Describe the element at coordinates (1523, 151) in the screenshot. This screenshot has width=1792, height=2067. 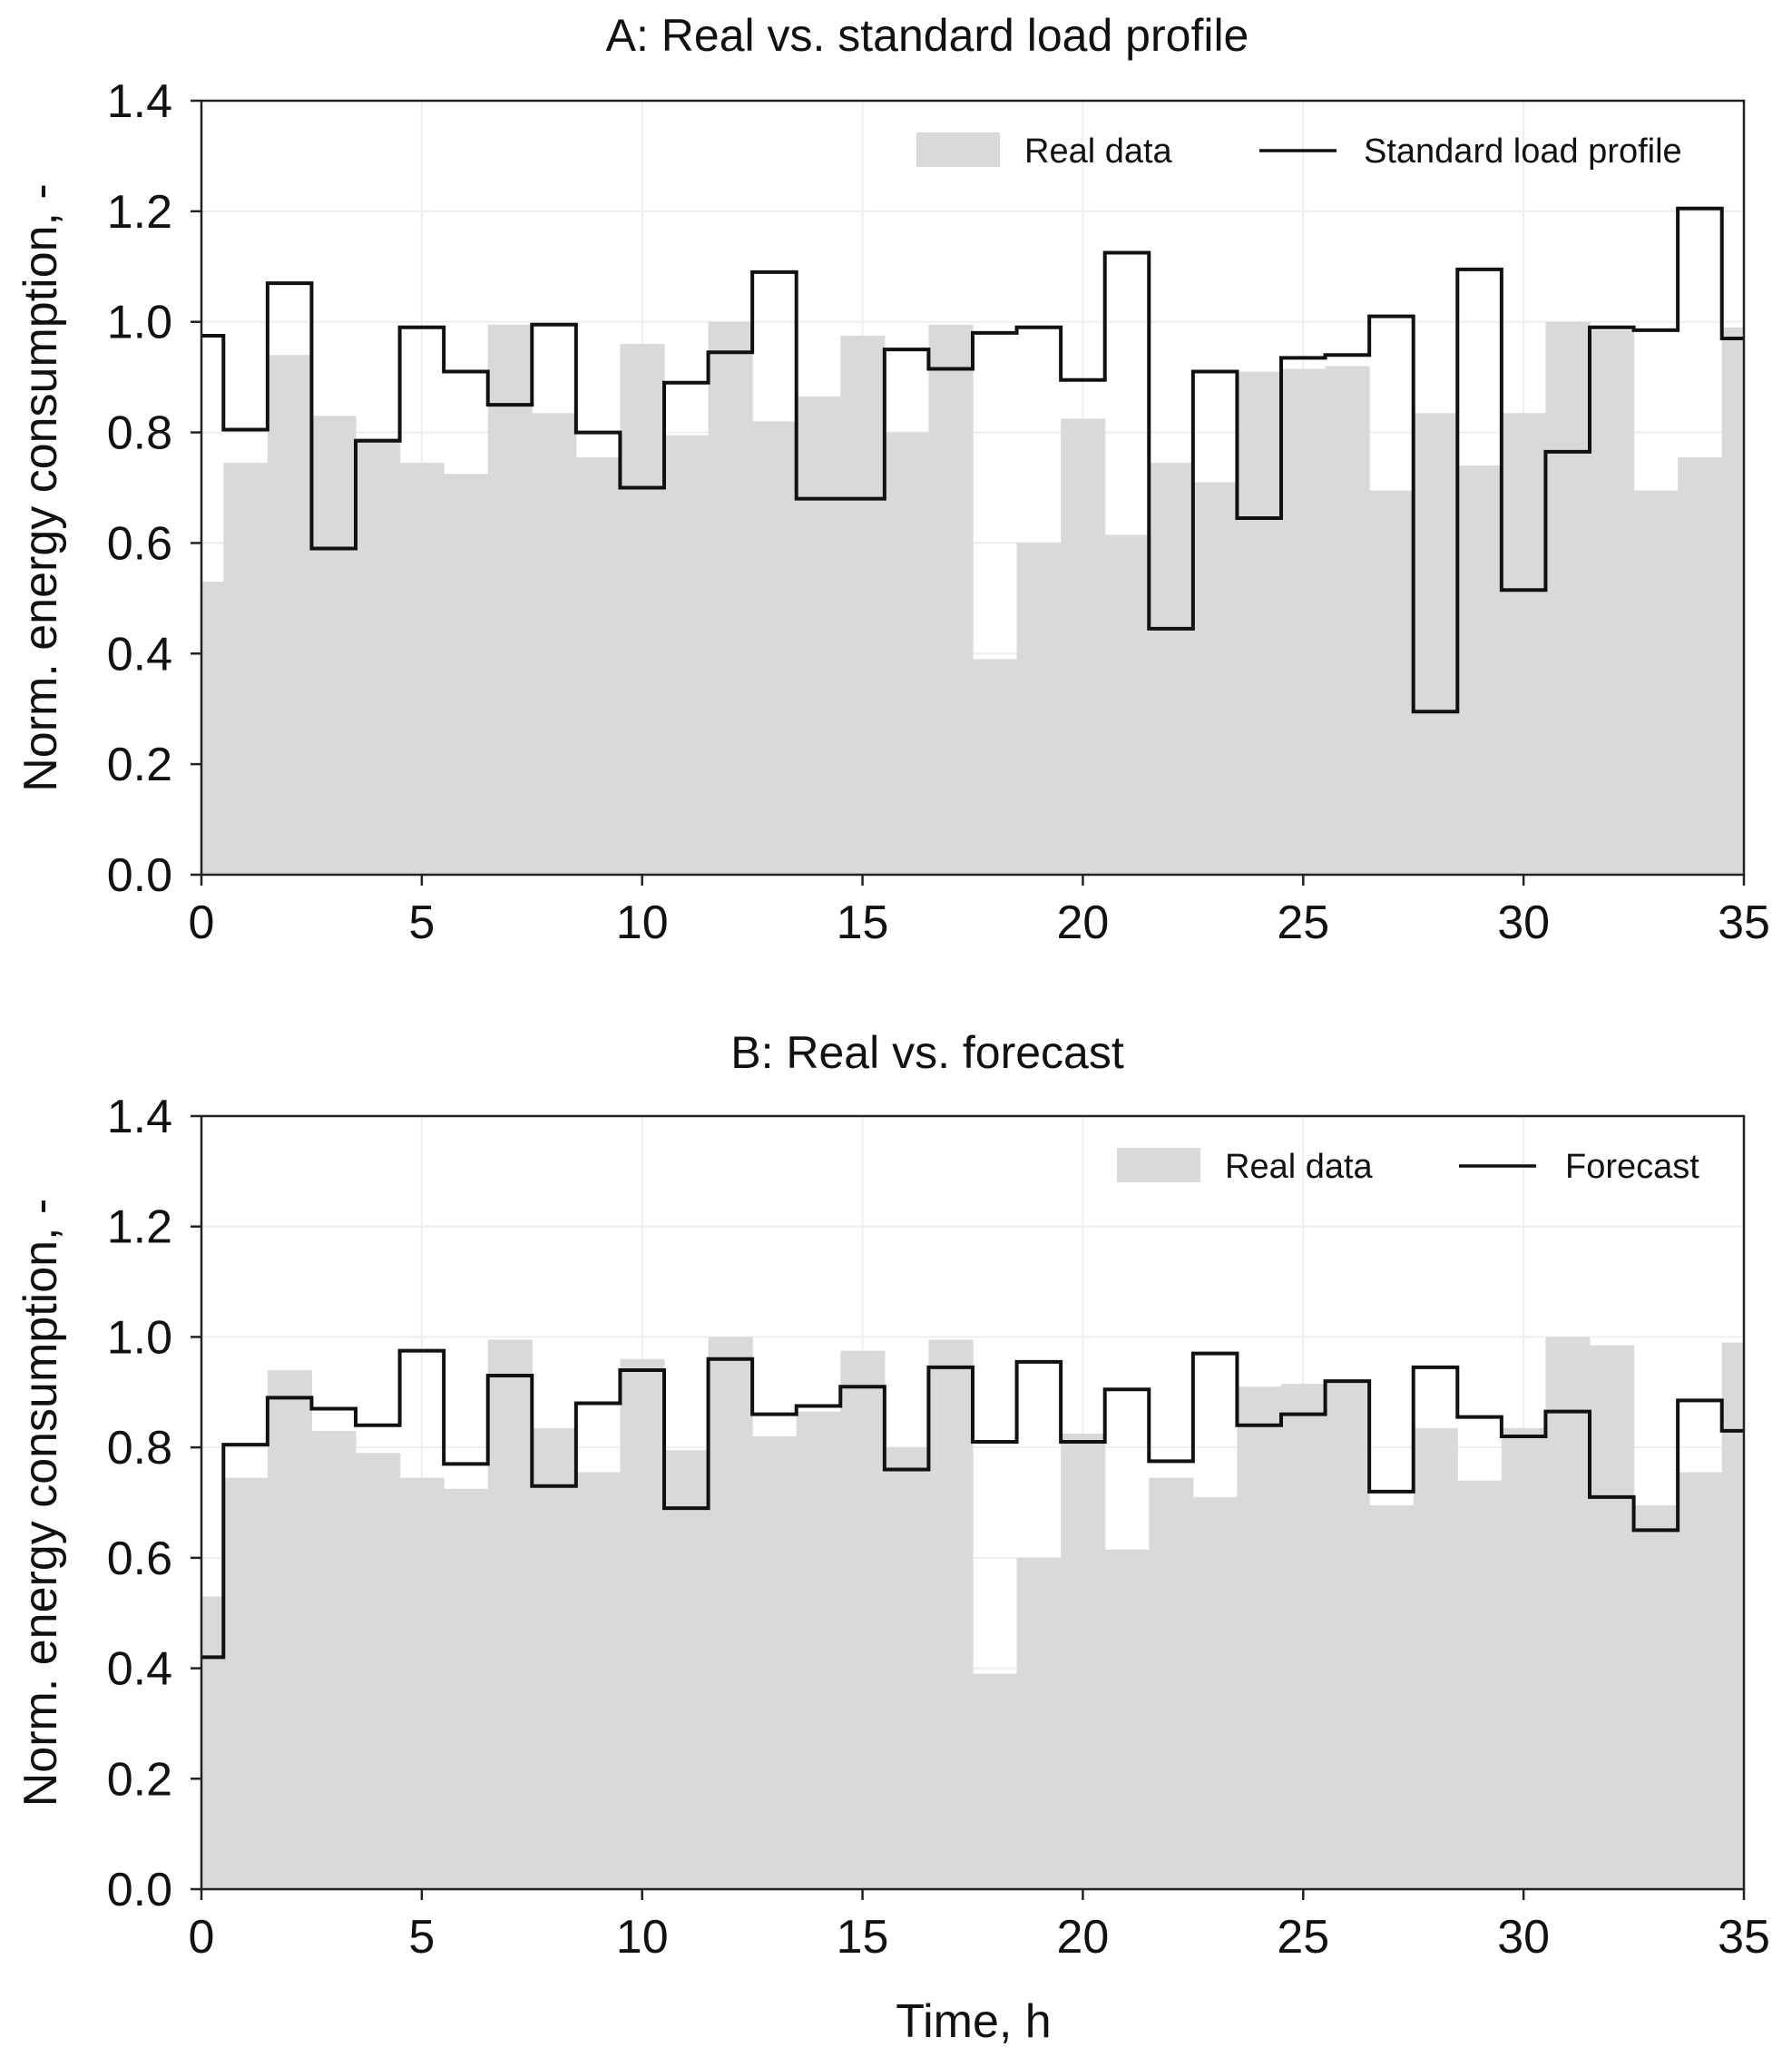
I see `legend-label-line: Standard load profile` at that location.